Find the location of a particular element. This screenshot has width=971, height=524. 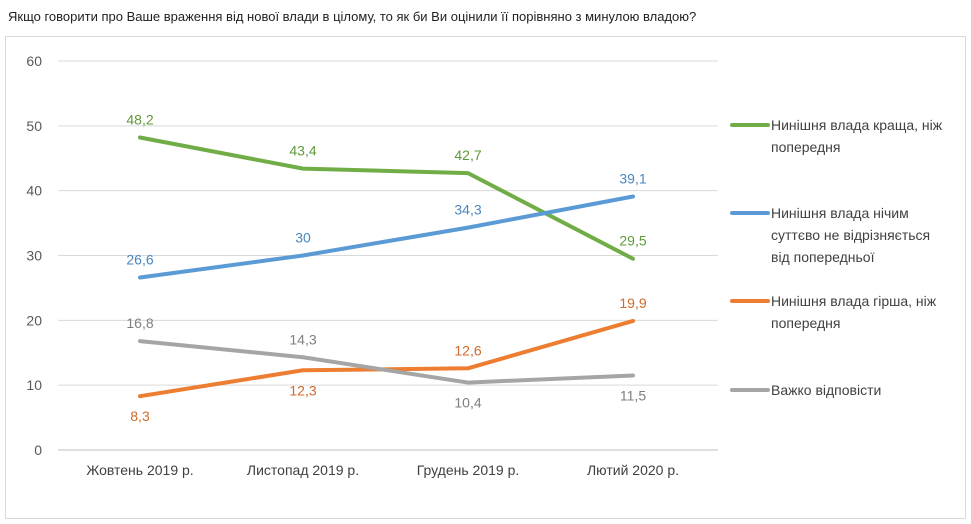

x-tick-label: Жовтень 2019 р. is located at coordinates (139, 470).